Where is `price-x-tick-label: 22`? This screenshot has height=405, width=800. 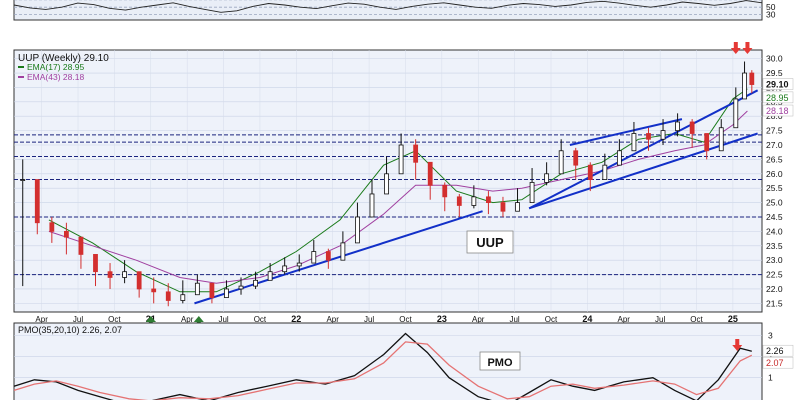 price-x-tick-label: 22 is located at coordinates (296, 319).